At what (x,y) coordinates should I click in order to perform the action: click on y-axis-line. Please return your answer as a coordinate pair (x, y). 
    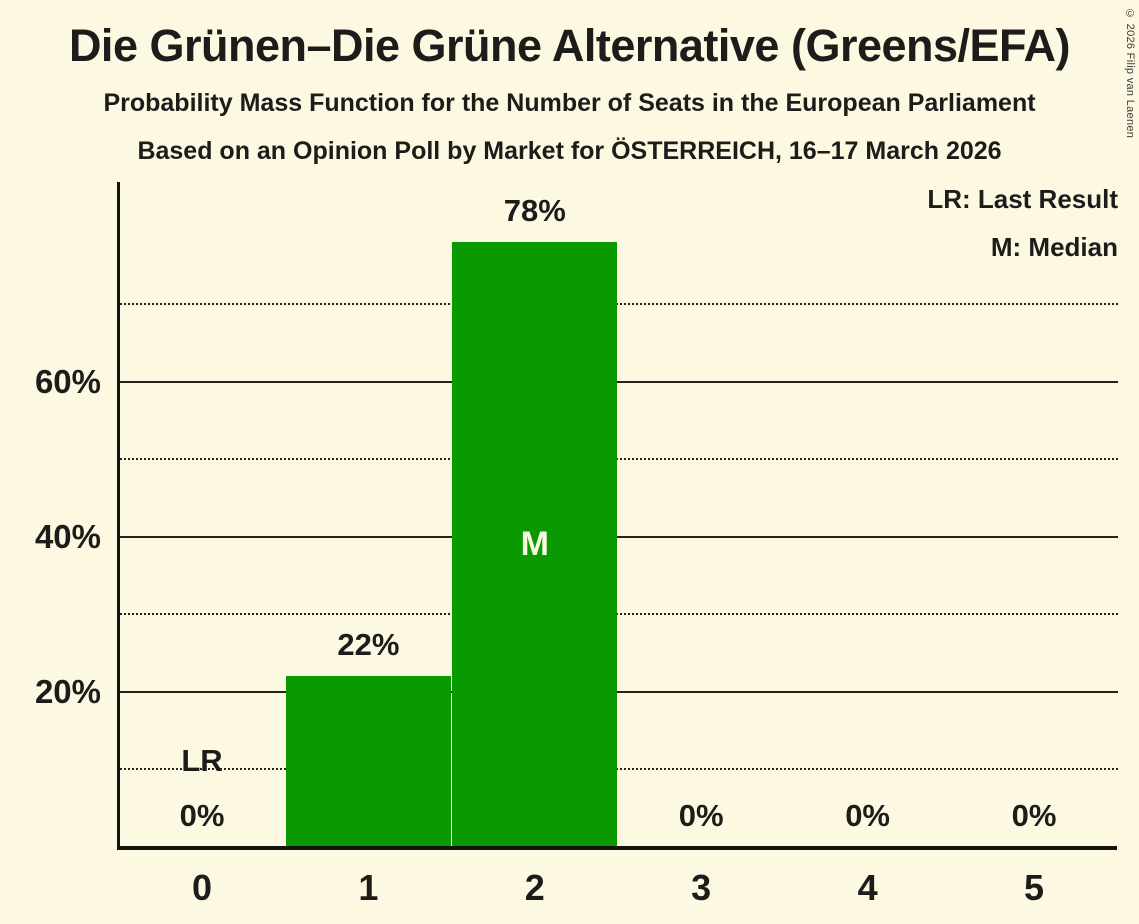
    Looking at the image, I should click on (118, 516).